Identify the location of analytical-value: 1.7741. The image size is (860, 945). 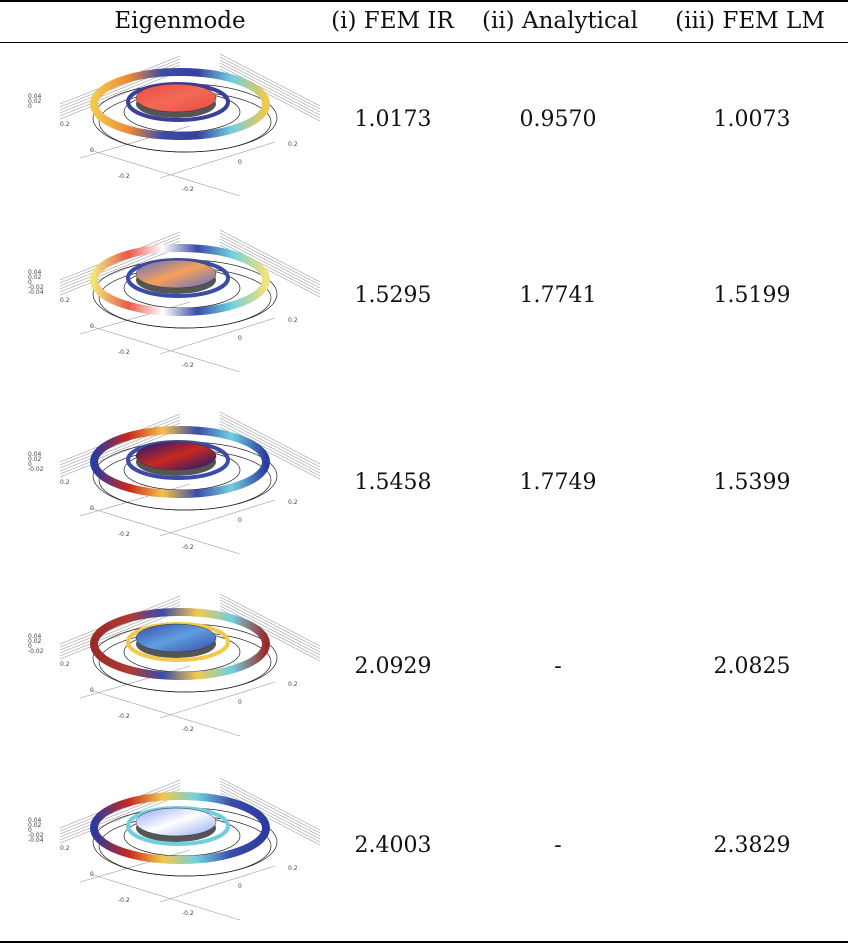
(558, 295).